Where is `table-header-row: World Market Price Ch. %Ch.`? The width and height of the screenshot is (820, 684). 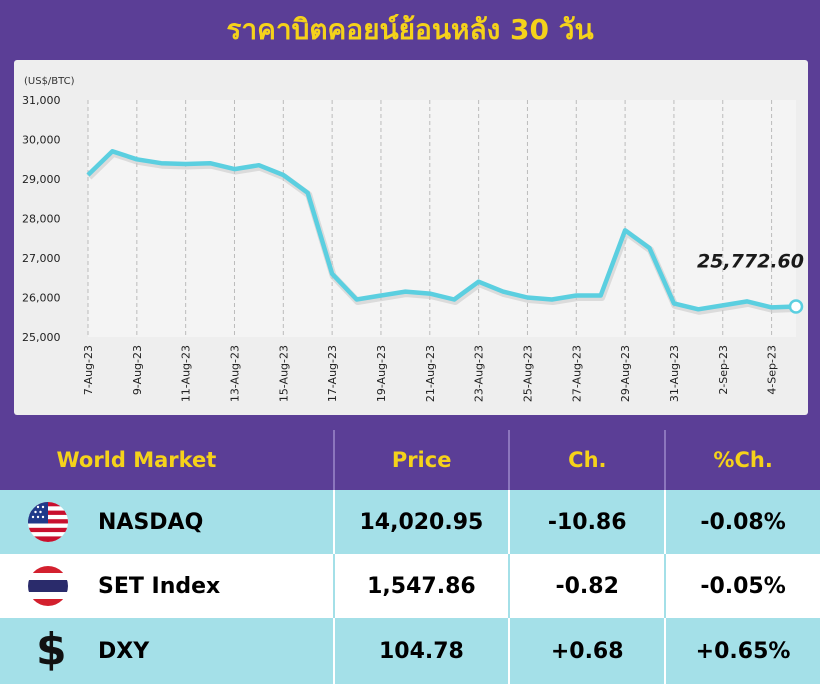 table-header-row: World Market Price Ch. %Ch. is located at coordinates (410, 460).